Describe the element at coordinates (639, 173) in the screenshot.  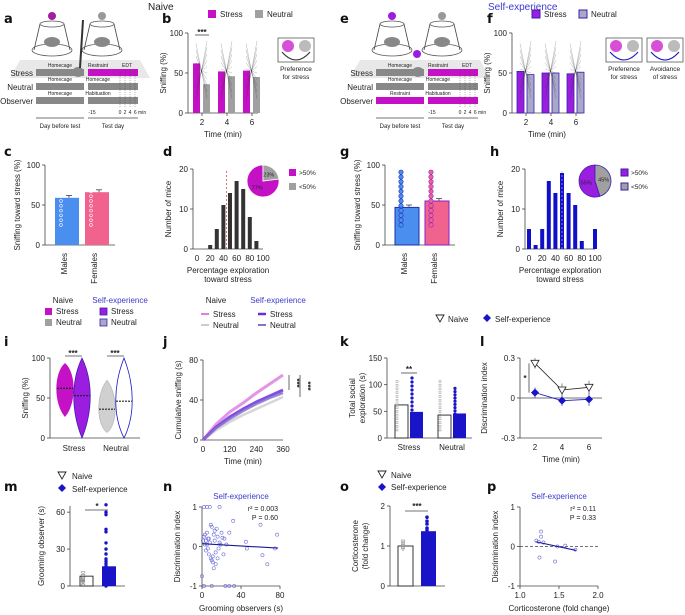
I see `panel-h-pie-legend-label-0: >50%` at that location.